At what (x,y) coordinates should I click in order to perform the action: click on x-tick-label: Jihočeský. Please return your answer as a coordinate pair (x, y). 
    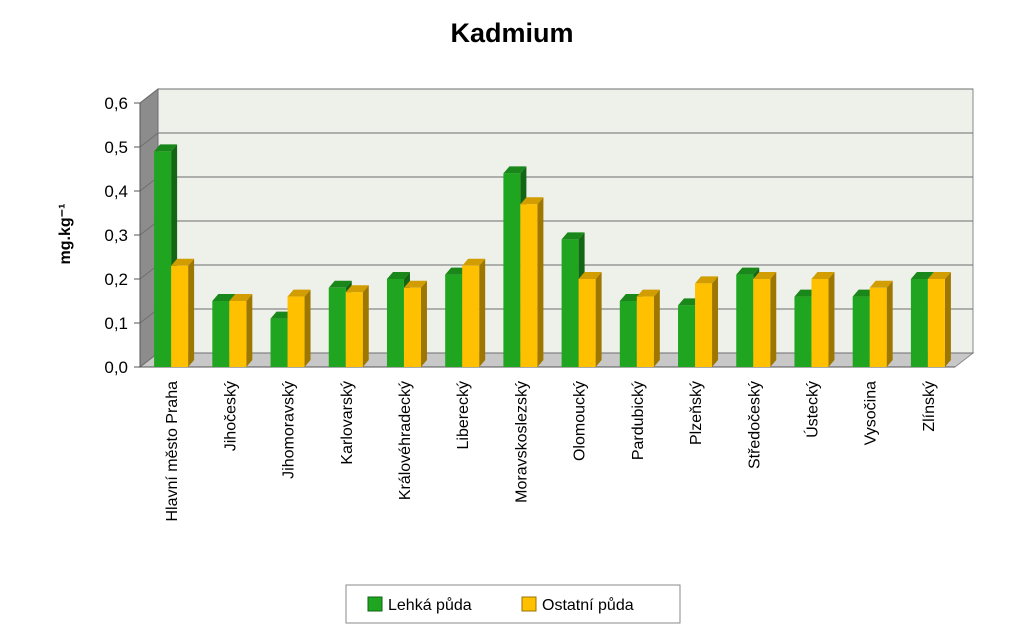
    Looking at the image, I should click on (230, 416).